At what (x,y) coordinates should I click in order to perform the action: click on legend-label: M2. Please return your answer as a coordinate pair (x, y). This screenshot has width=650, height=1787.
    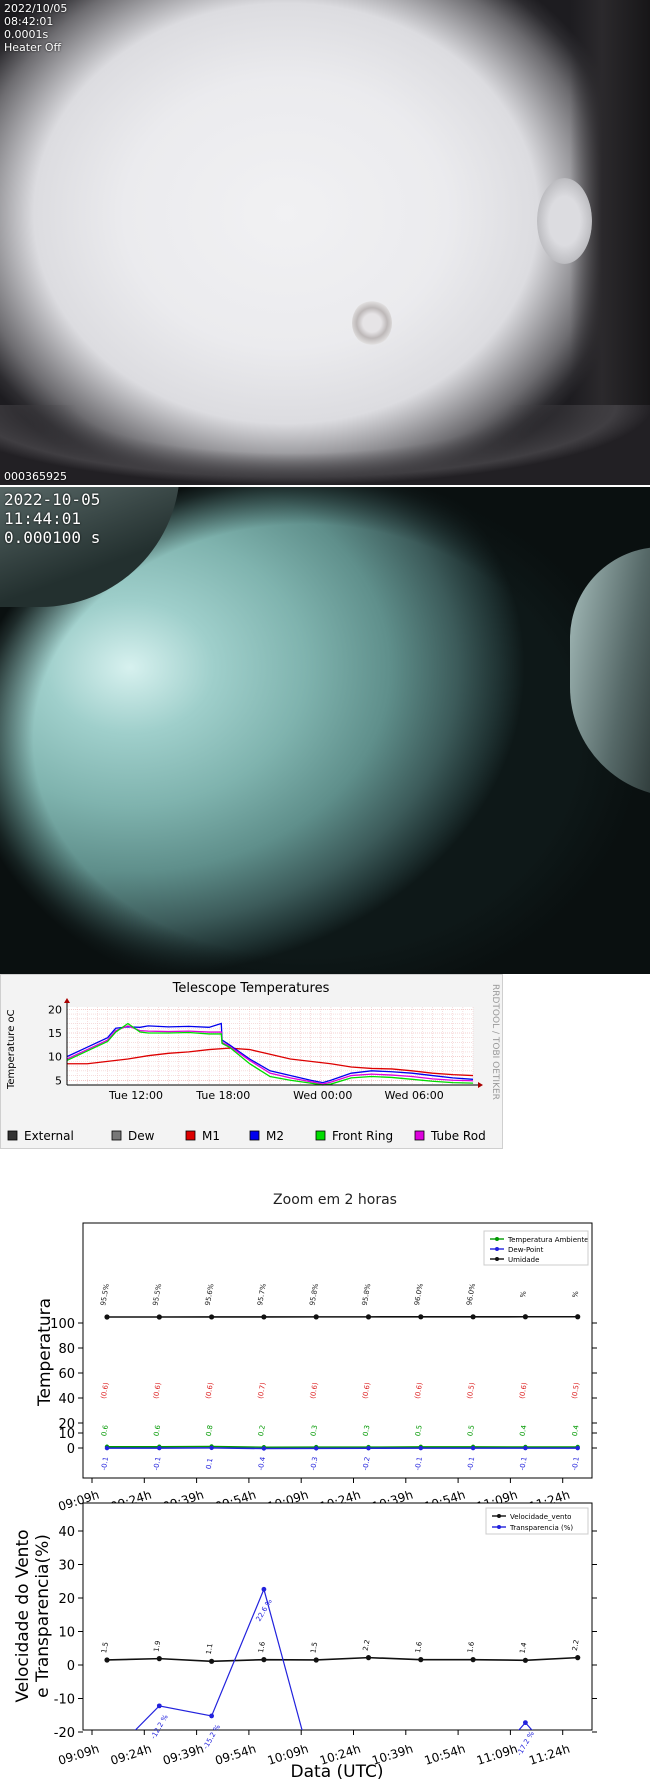
    Looking at the image, I should click on (275, 1136).